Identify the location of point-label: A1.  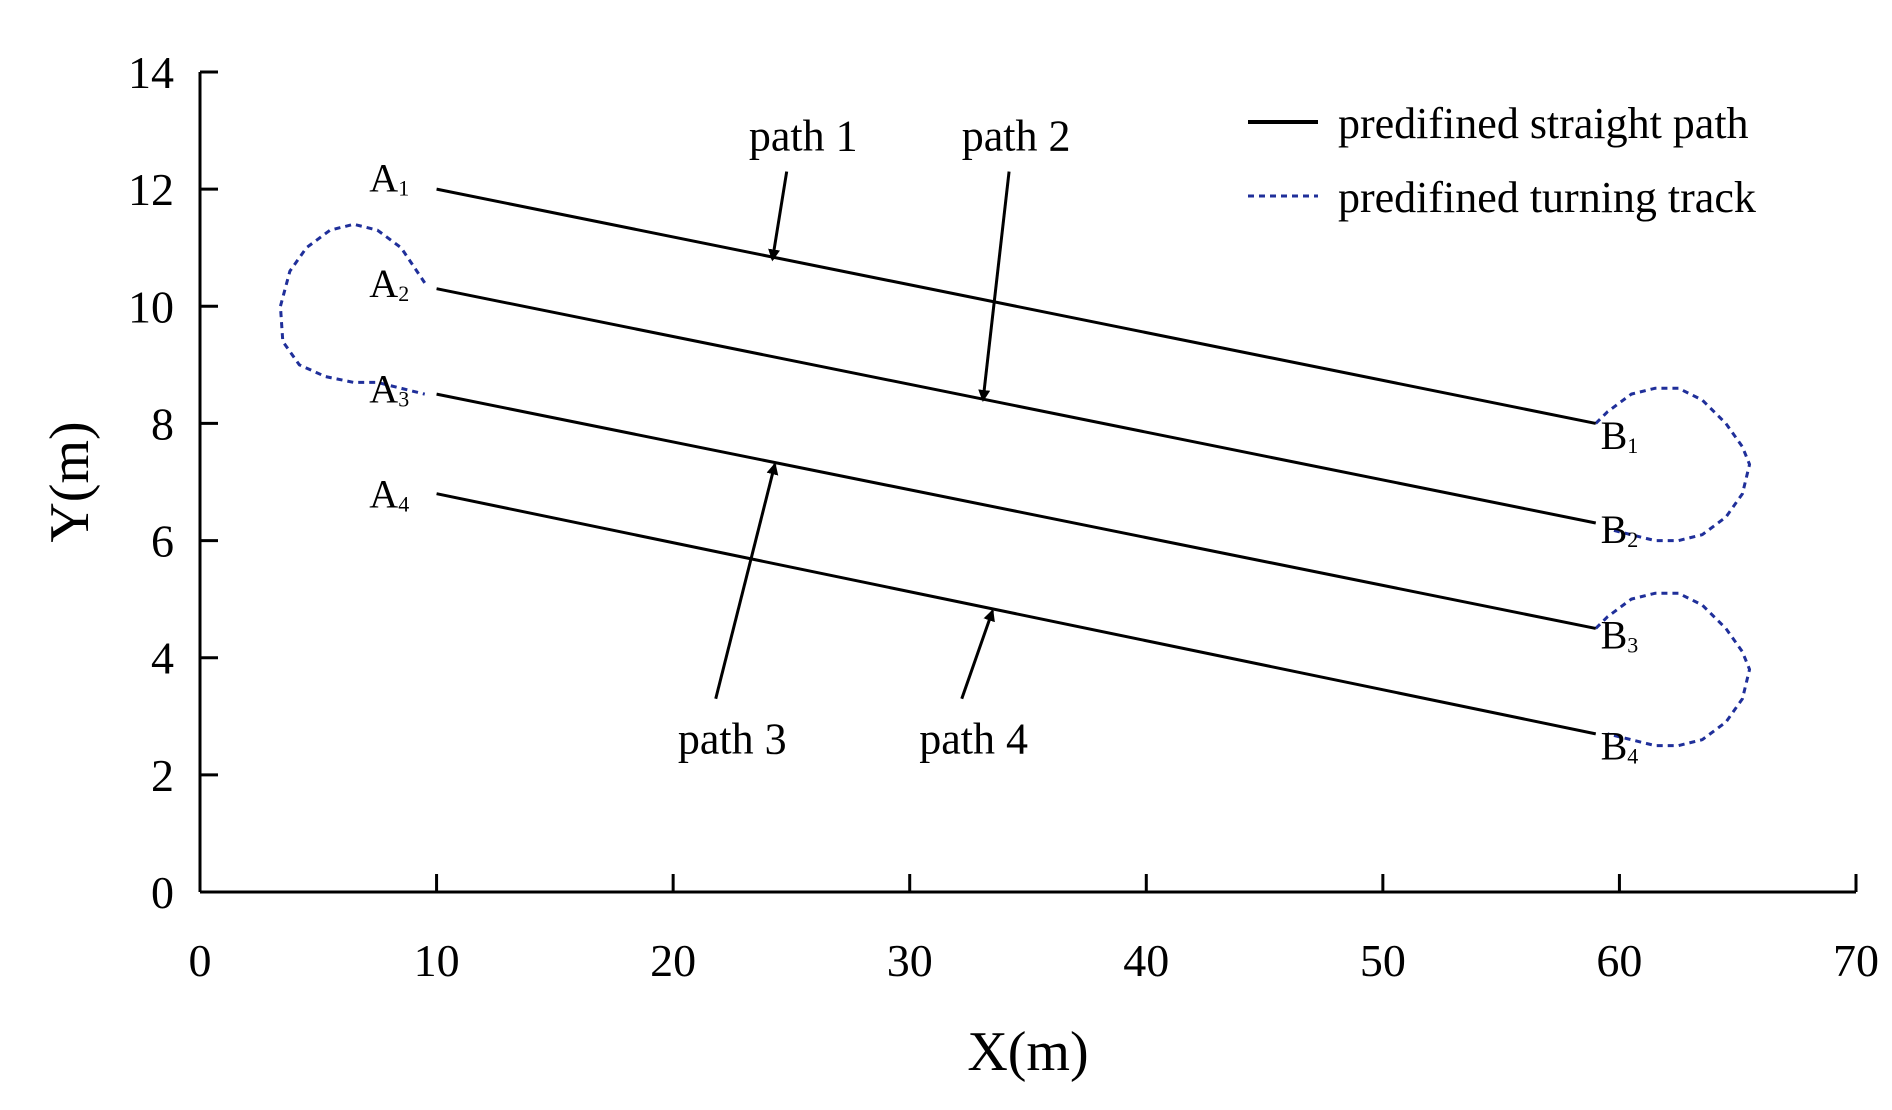
(389, 177).